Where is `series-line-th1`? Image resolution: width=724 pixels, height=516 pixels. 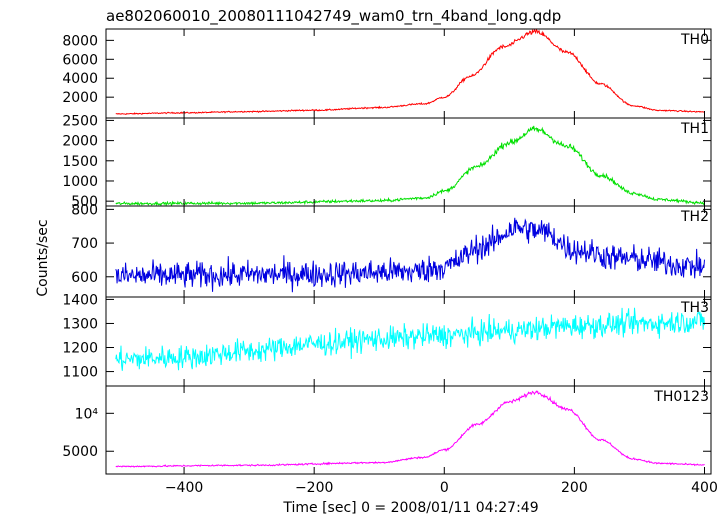
series-line-th1 is located at coordinates (410, 166).